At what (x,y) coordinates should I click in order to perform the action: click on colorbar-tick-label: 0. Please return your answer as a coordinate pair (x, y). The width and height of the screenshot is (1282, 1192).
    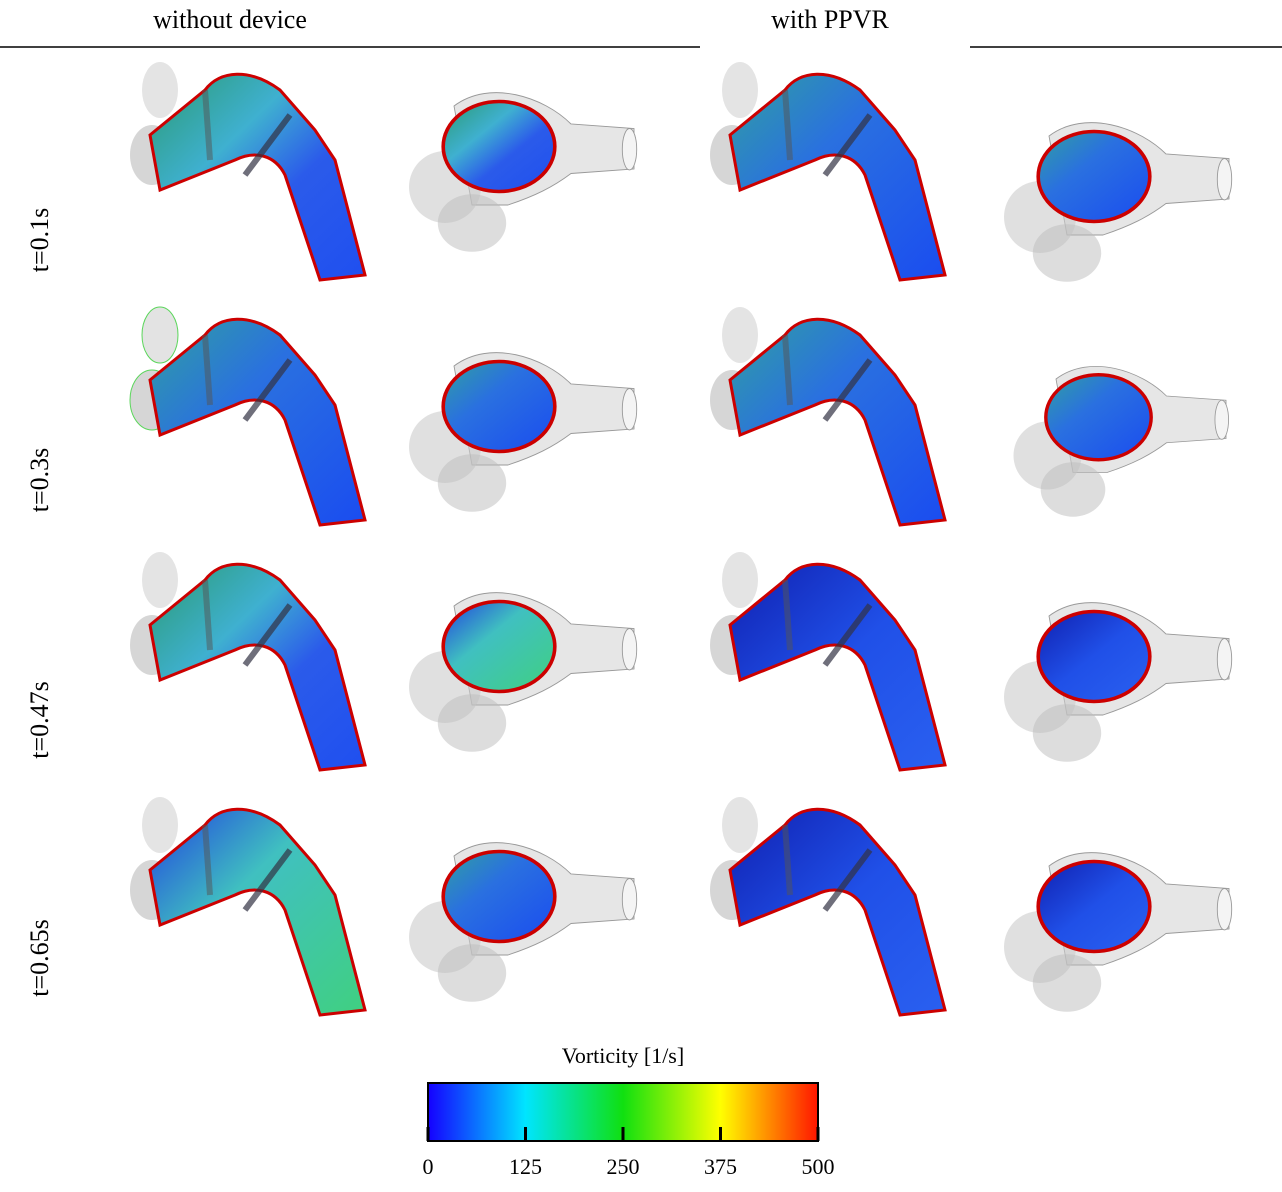
    Looking at the image, I should click on (428, 1166).